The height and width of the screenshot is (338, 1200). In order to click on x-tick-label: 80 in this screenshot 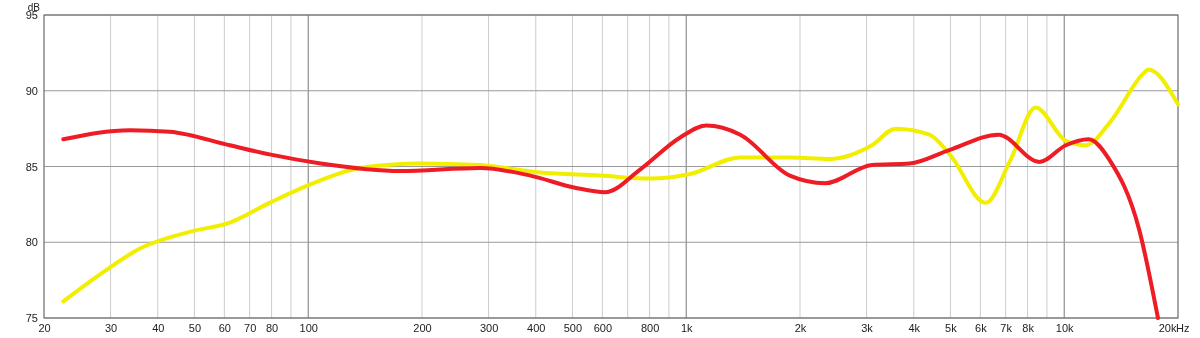, I will do `click(272, 327)`.